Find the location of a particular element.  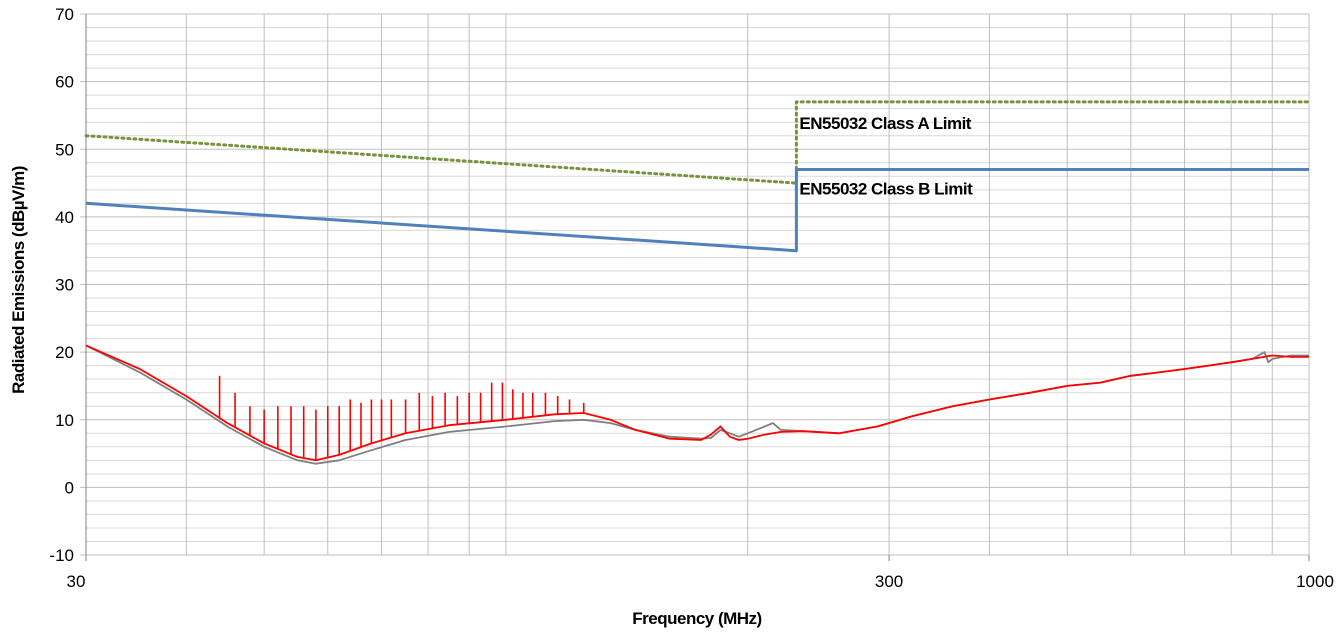

y-tick-label: 10 is located at coordinates (64, 420).